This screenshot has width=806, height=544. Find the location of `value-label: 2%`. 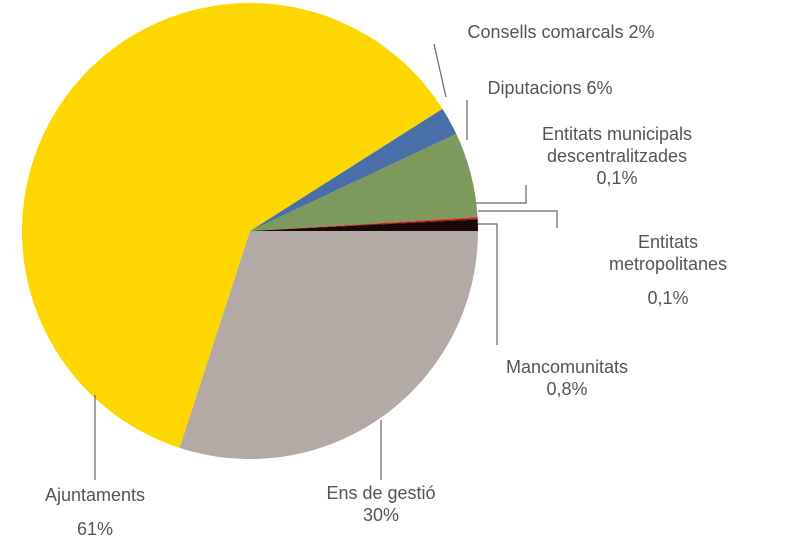

value-label: 2% is located at coordinates (641, 32).